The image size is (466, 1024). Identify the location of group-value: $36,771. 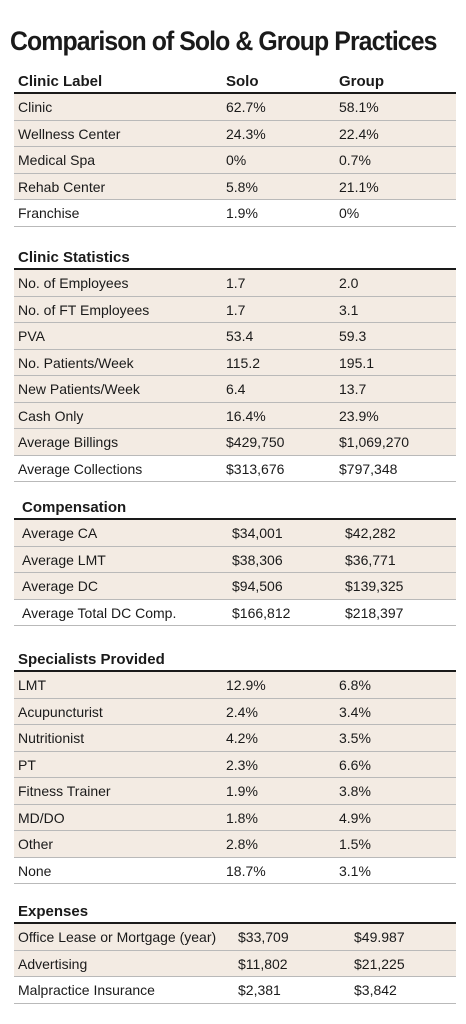
(370, 559).